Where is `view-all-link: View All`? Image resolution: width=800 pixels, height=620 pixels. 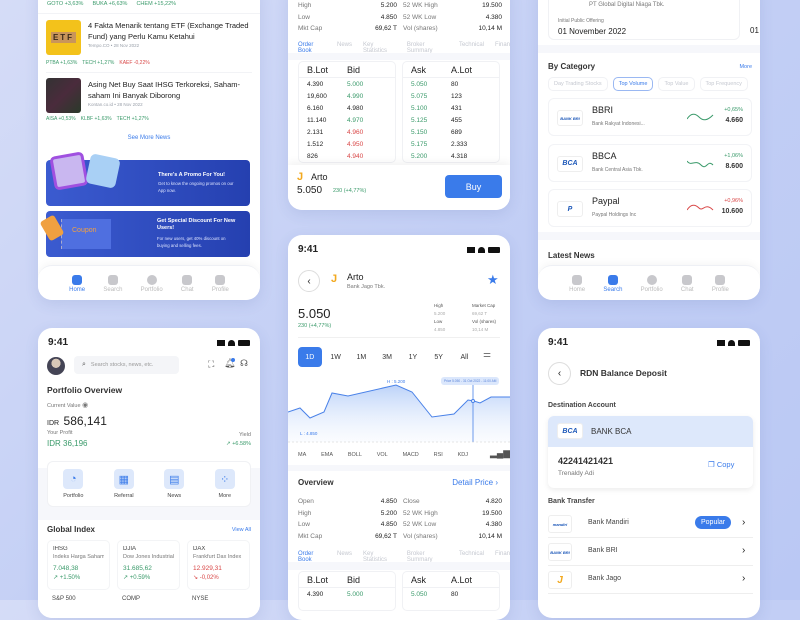
view-all-link: View All is located at coordinates (241, 530).